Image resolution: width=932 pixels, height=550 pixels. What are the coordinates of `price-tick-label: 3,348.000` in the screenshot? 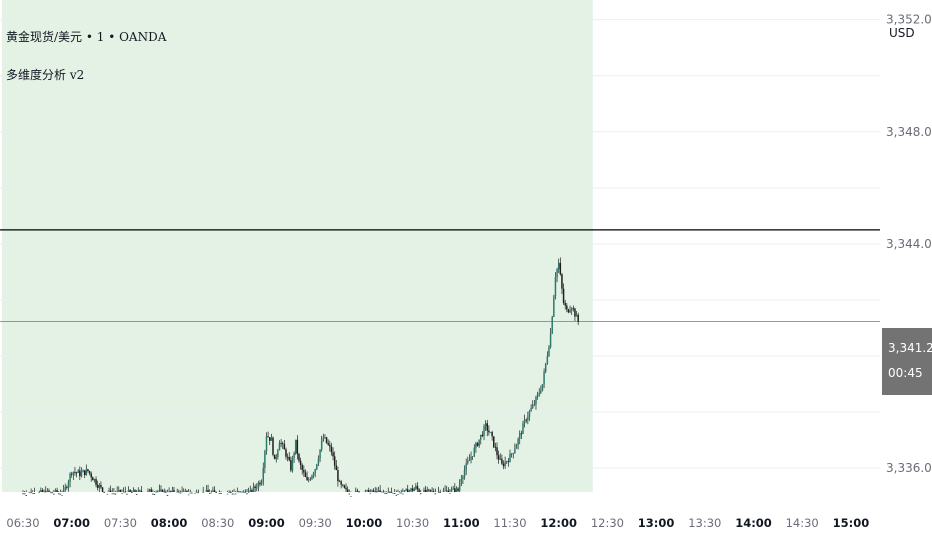 It's located at (909, 132).